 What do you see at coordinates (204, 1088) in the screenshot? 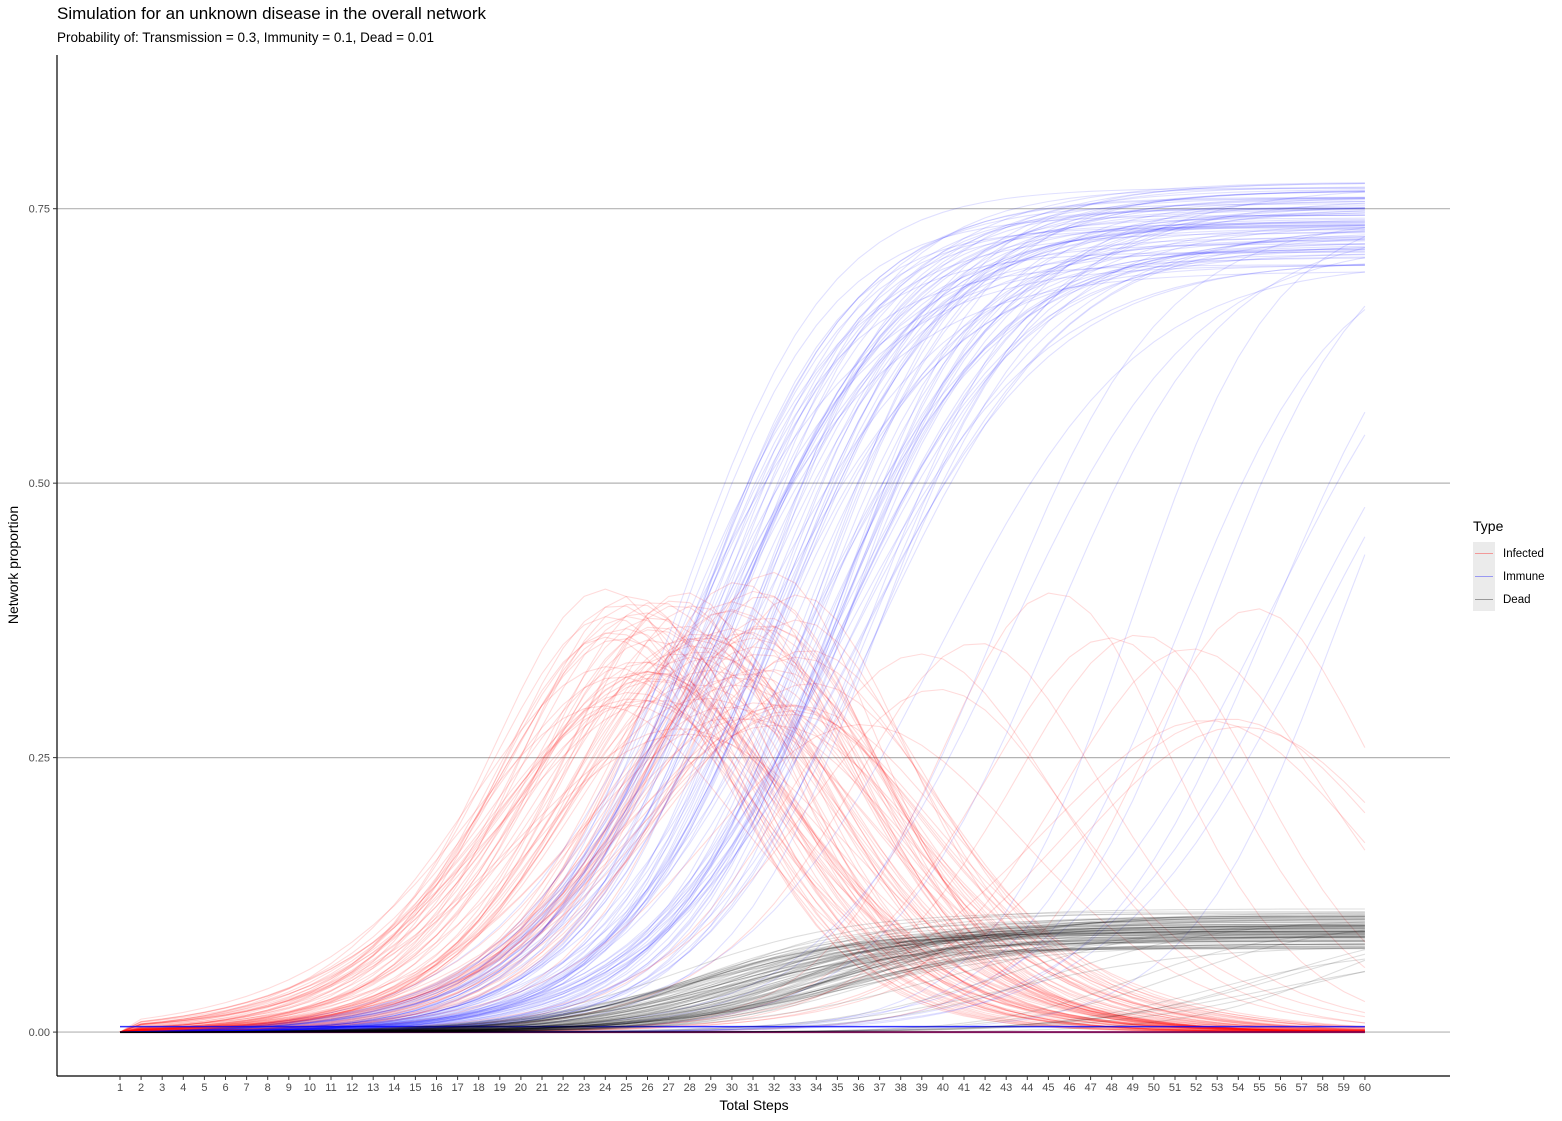
I see `x-tick-label: 5` at bounding box center [204, 1088].